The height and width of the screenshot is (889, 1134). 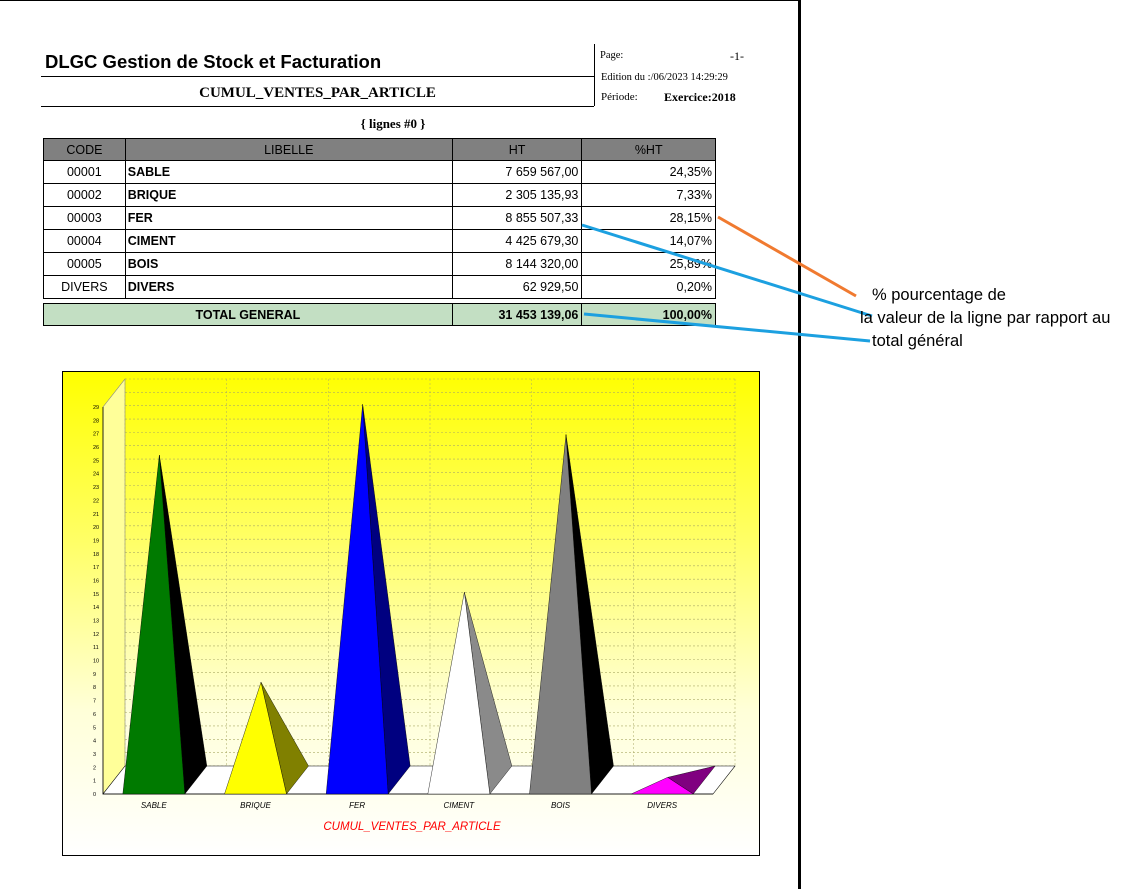 What do you see at coordinates (96, 448) in the screenshot?
I see `y-tick-label: 26` at bounding box center [96, 448].